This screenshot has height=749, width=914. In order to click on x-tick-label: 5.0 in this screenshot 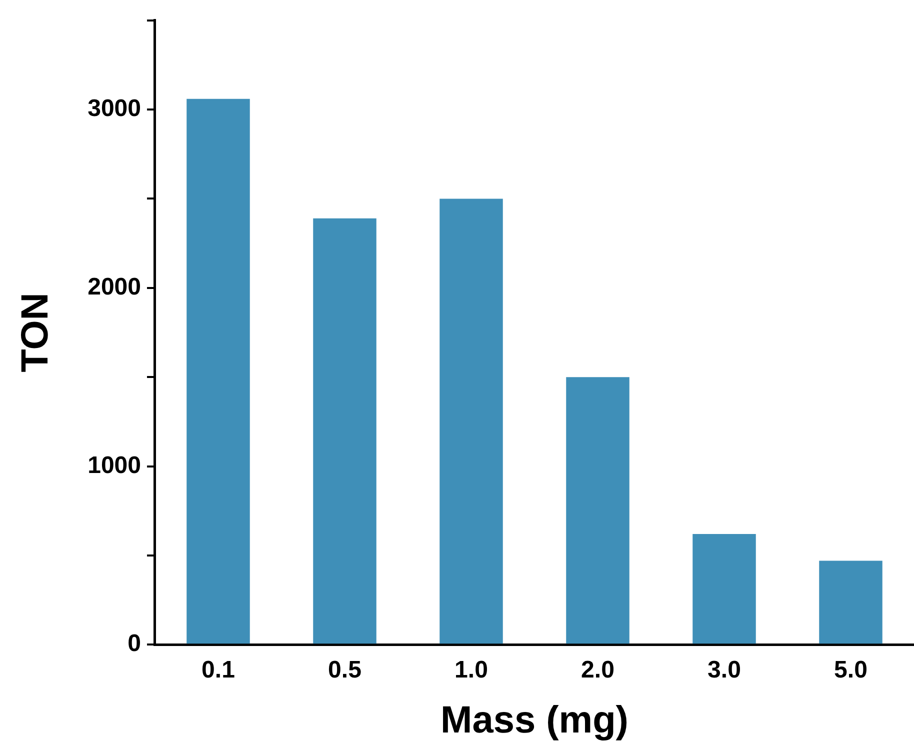, I will do `click(851, 670)`.